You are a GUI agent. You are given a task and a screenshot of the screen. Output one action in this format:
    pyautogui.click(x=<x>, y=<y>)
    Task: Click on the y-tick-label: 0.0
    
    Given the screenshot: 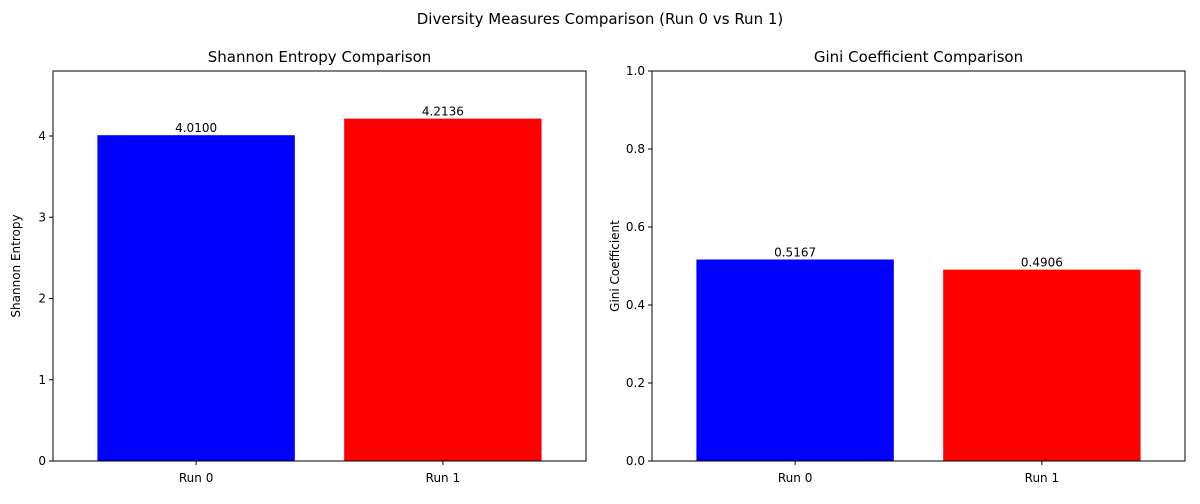 What is the action you would take?
    pyautogui.click(x=635, y=461)
    